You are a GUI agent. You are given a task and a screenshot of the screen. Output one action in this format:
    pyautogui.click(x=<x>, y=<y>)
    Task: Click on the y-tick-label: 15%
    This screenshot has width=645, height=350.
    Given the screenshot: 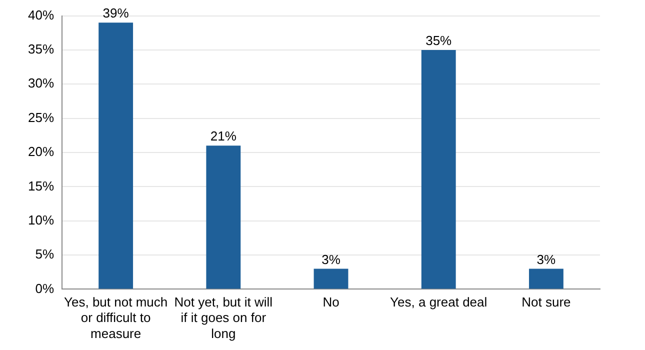 What is the action you would take?
    pyautogui.click(x=41, y=186)
    